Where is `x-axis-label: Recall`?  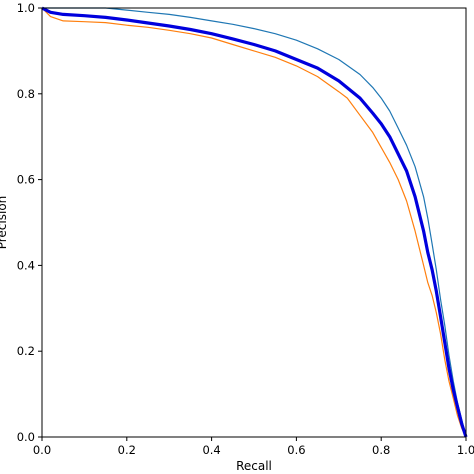 x-axis-label: Recall is located at coordinates (254, 466).